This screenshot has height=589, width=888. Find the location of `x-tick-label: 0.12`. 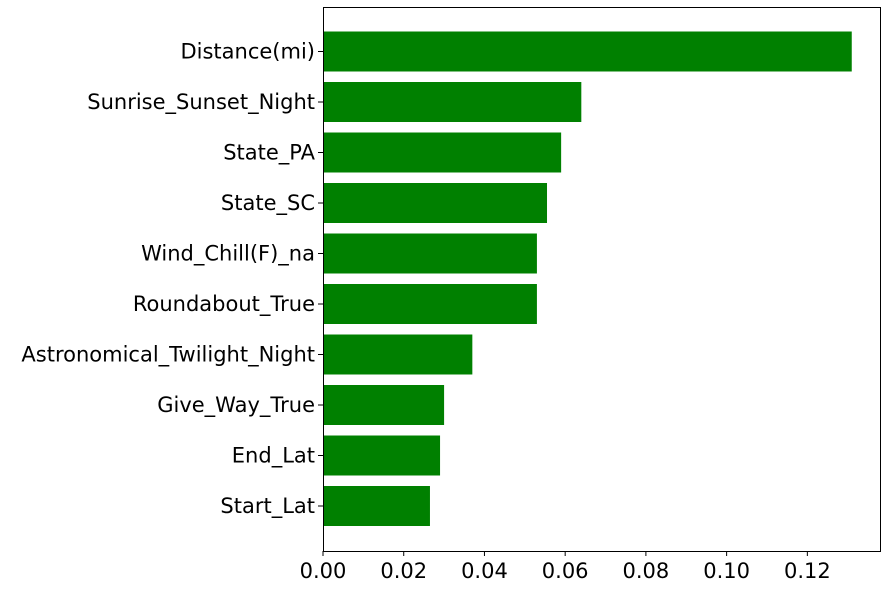

x-tick-label: 0.12 is located at coordinates (807, 571).